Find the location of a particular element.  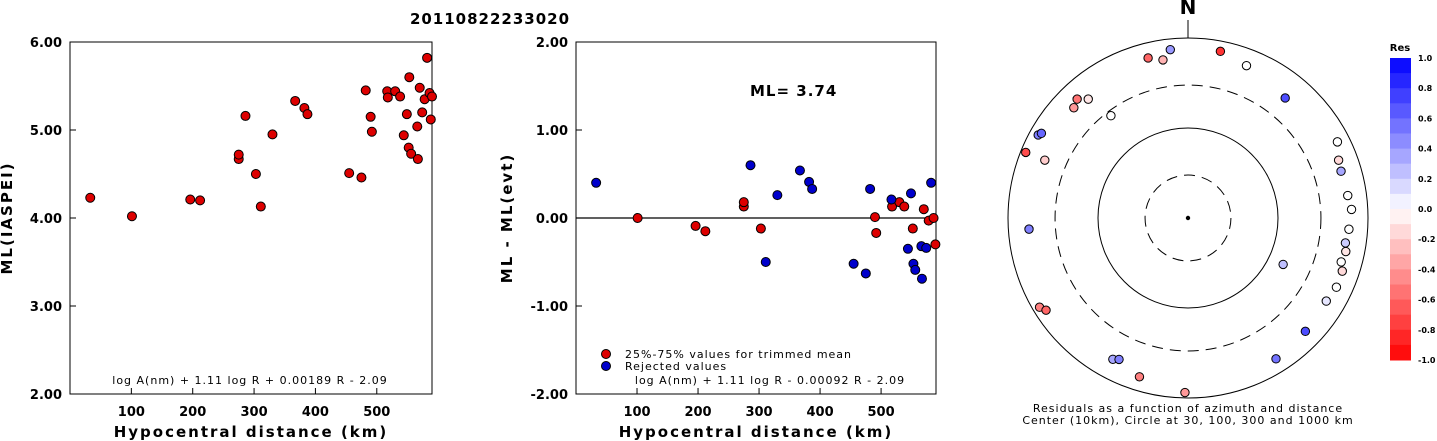

y-ticks: -2.00 -1.00 0.00 1.00 2.00 is located at coordinates (556, 219).